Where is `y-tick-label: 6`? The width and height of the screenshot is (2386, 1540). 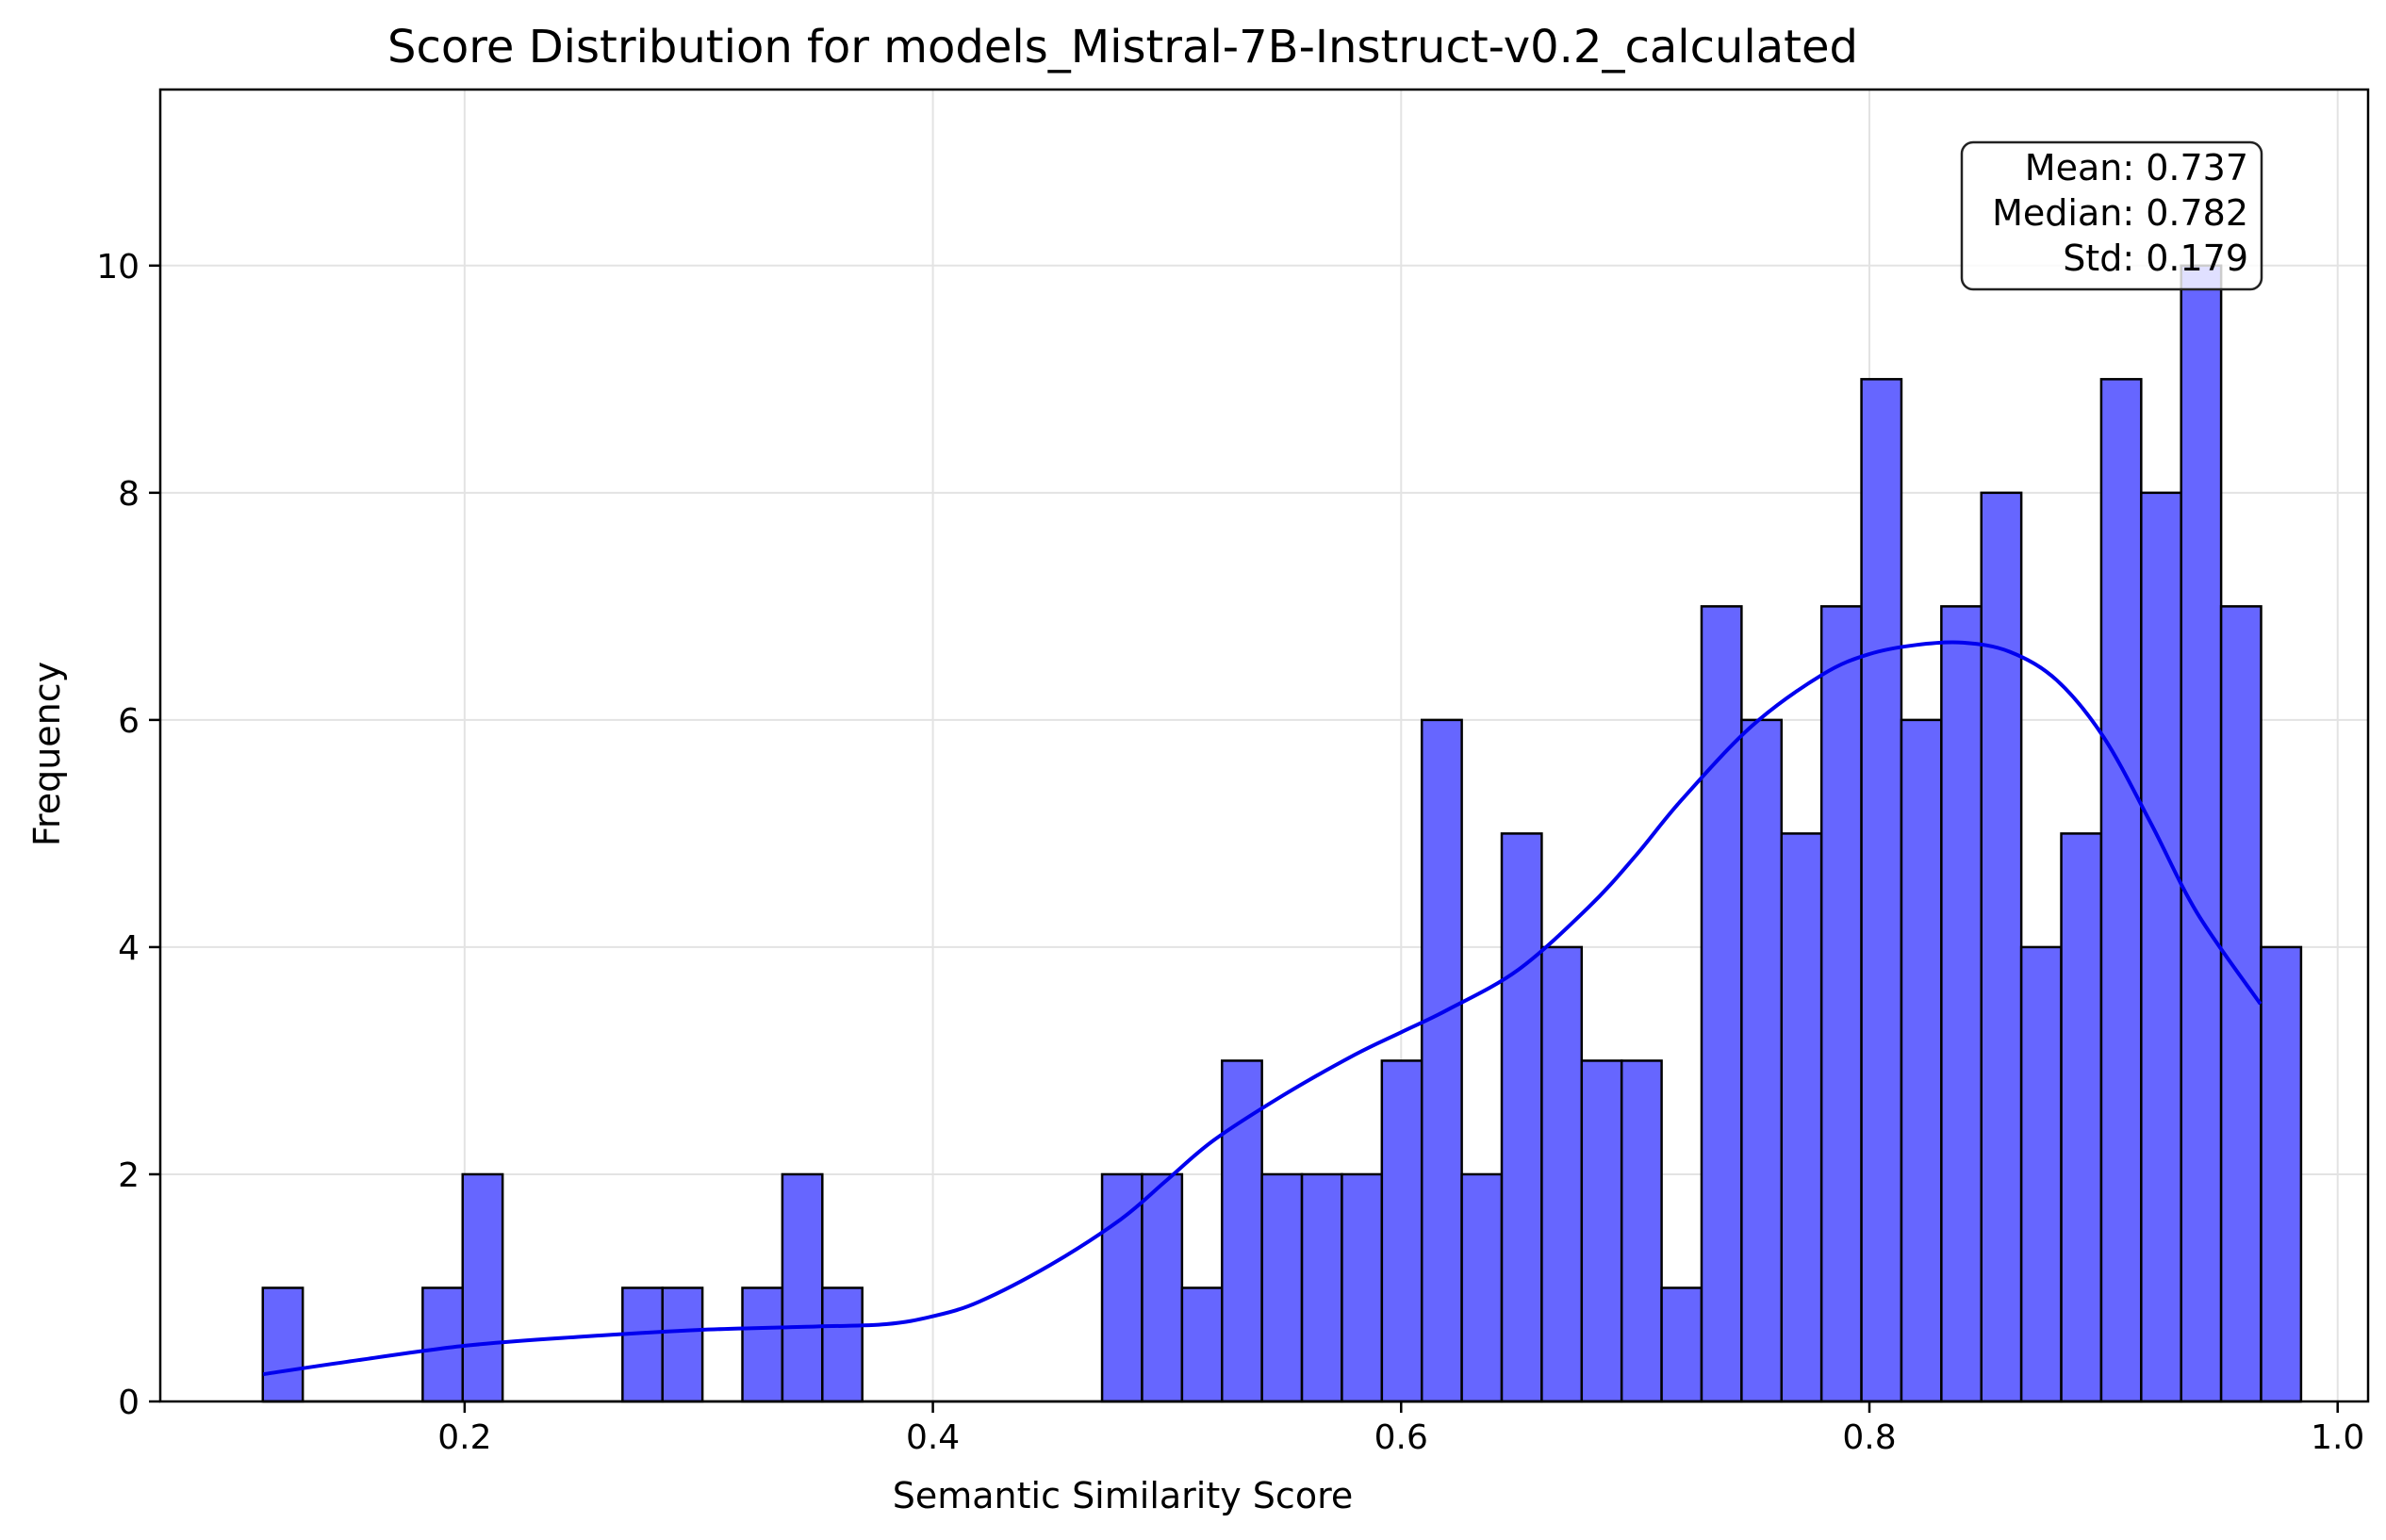 y-tick-label: 6 is located at coordinates (129, 721).